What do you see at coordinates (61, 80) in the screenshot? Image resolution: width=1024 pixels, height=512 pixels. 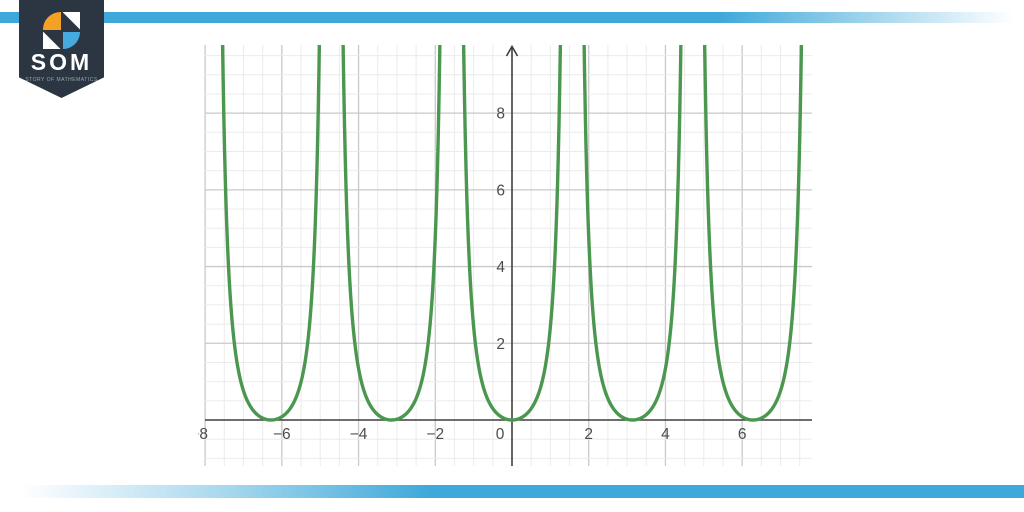 I see `logo-tagline: STORY OF MATHEMATICS` at bounding box center [61, 80].